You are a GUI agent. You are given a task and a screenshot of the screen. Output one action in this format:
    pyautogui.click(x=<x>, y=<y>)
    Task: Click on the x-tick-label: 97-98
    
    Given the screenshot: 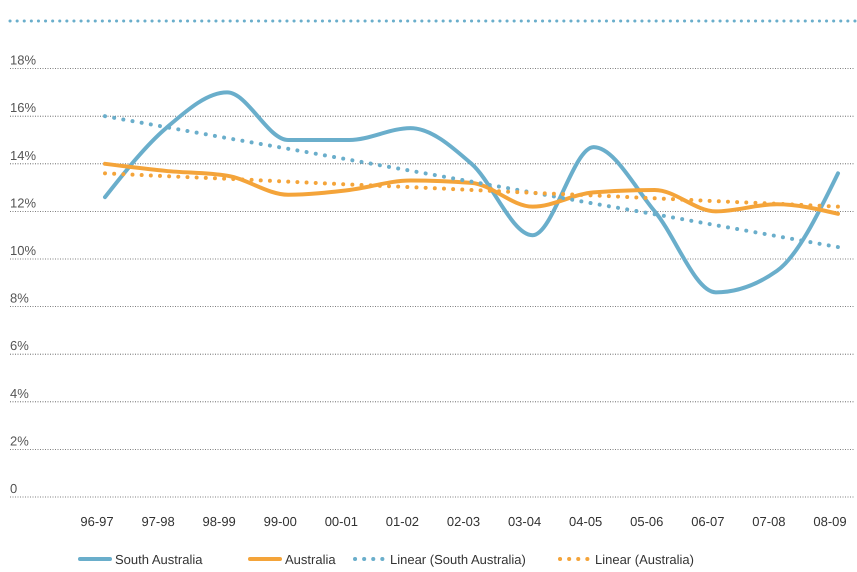 What is the action you would take?
    pyautogui.click(x=158, y=521)
    